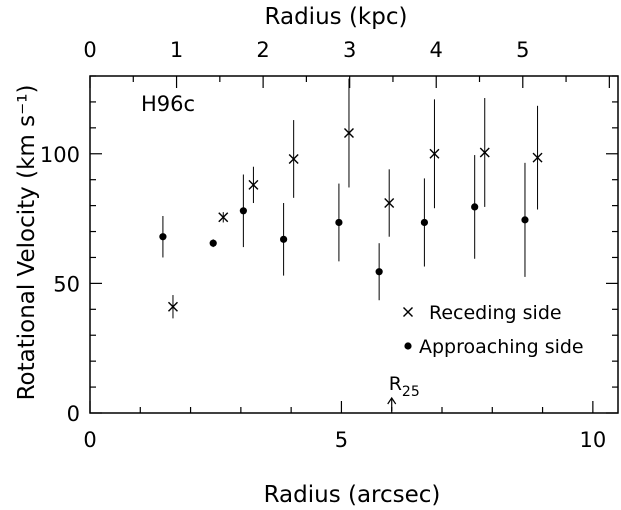 This screenshot has height=510, width=621. I want to click on r25-label: R25, so click(404, 386).